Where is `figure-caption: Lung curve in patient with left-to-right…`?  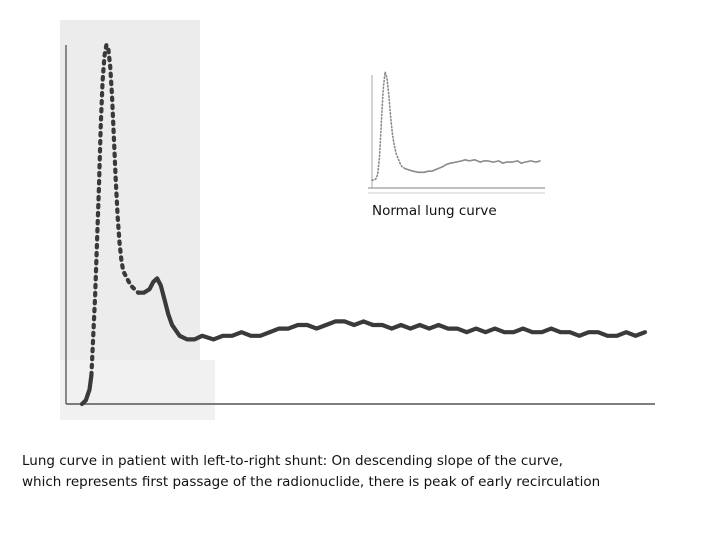
figure-caption: Lung curve in patient with left-to-right… is located at coordinates (362, 472).